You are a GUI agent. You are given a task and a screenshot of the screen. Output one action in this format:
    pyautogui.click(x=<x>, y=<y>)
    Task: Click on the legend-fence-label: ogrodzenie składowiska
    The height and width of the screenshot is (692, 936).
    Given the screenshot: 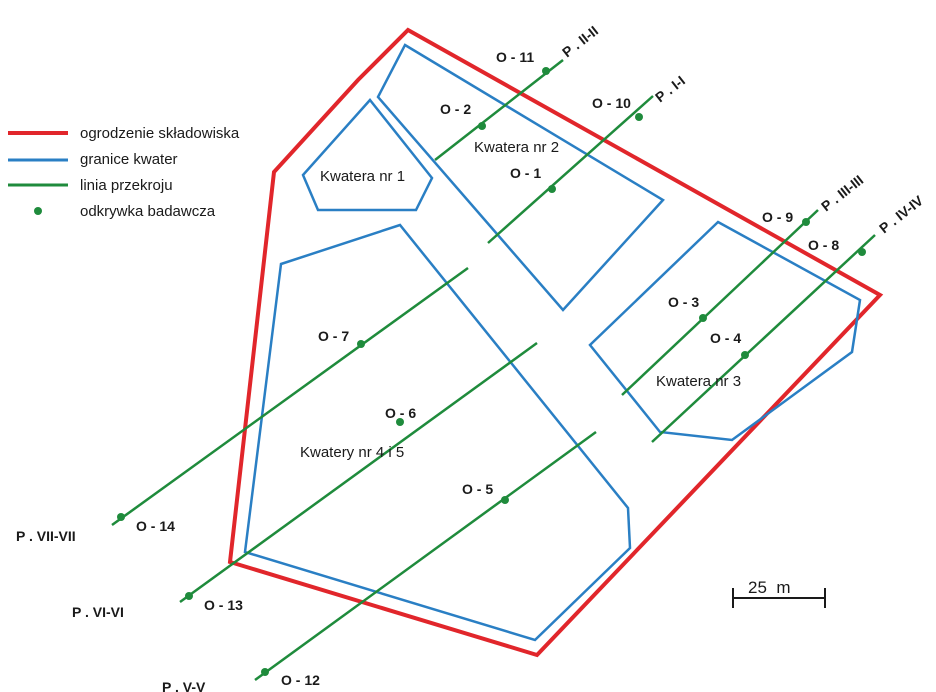 What is the action you would take?
    pyautogui.click(x=160, y=133)
    